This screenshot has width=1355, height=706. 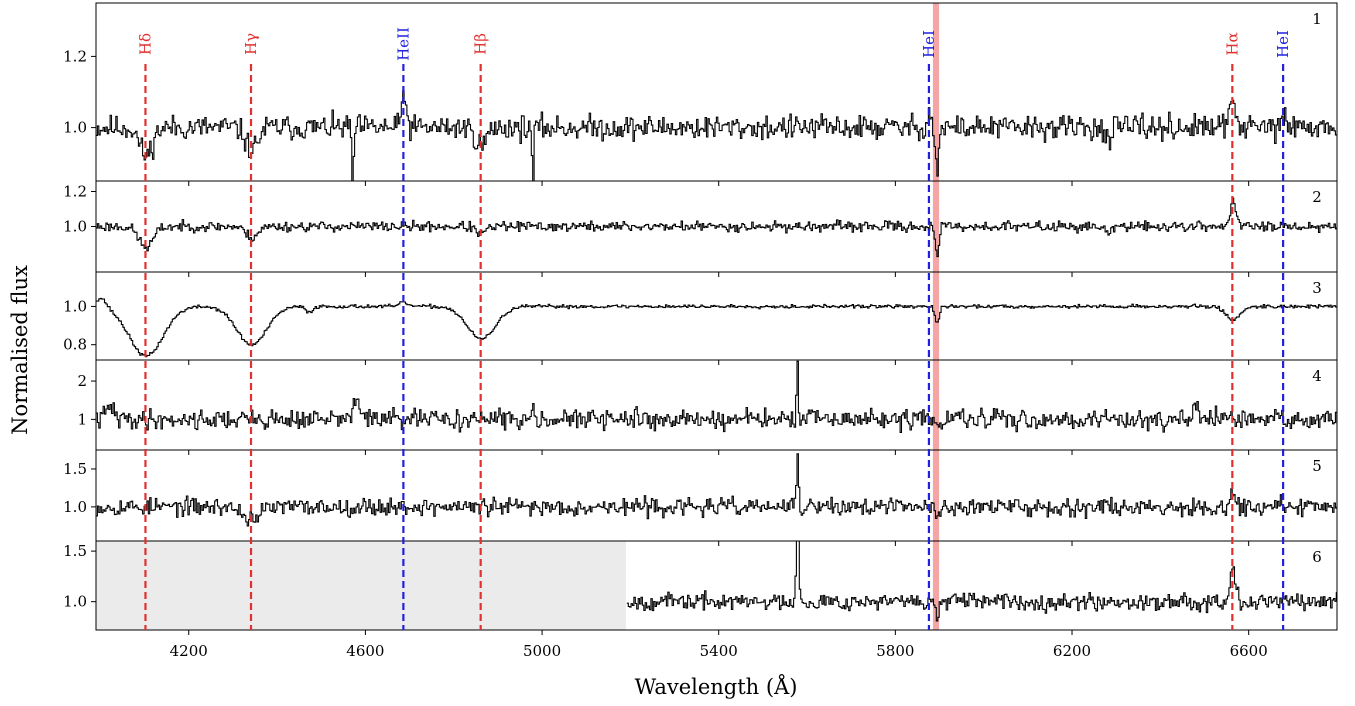 I want to click on panel-2: 1.0 1.2 2, so click(x=700, y=229).